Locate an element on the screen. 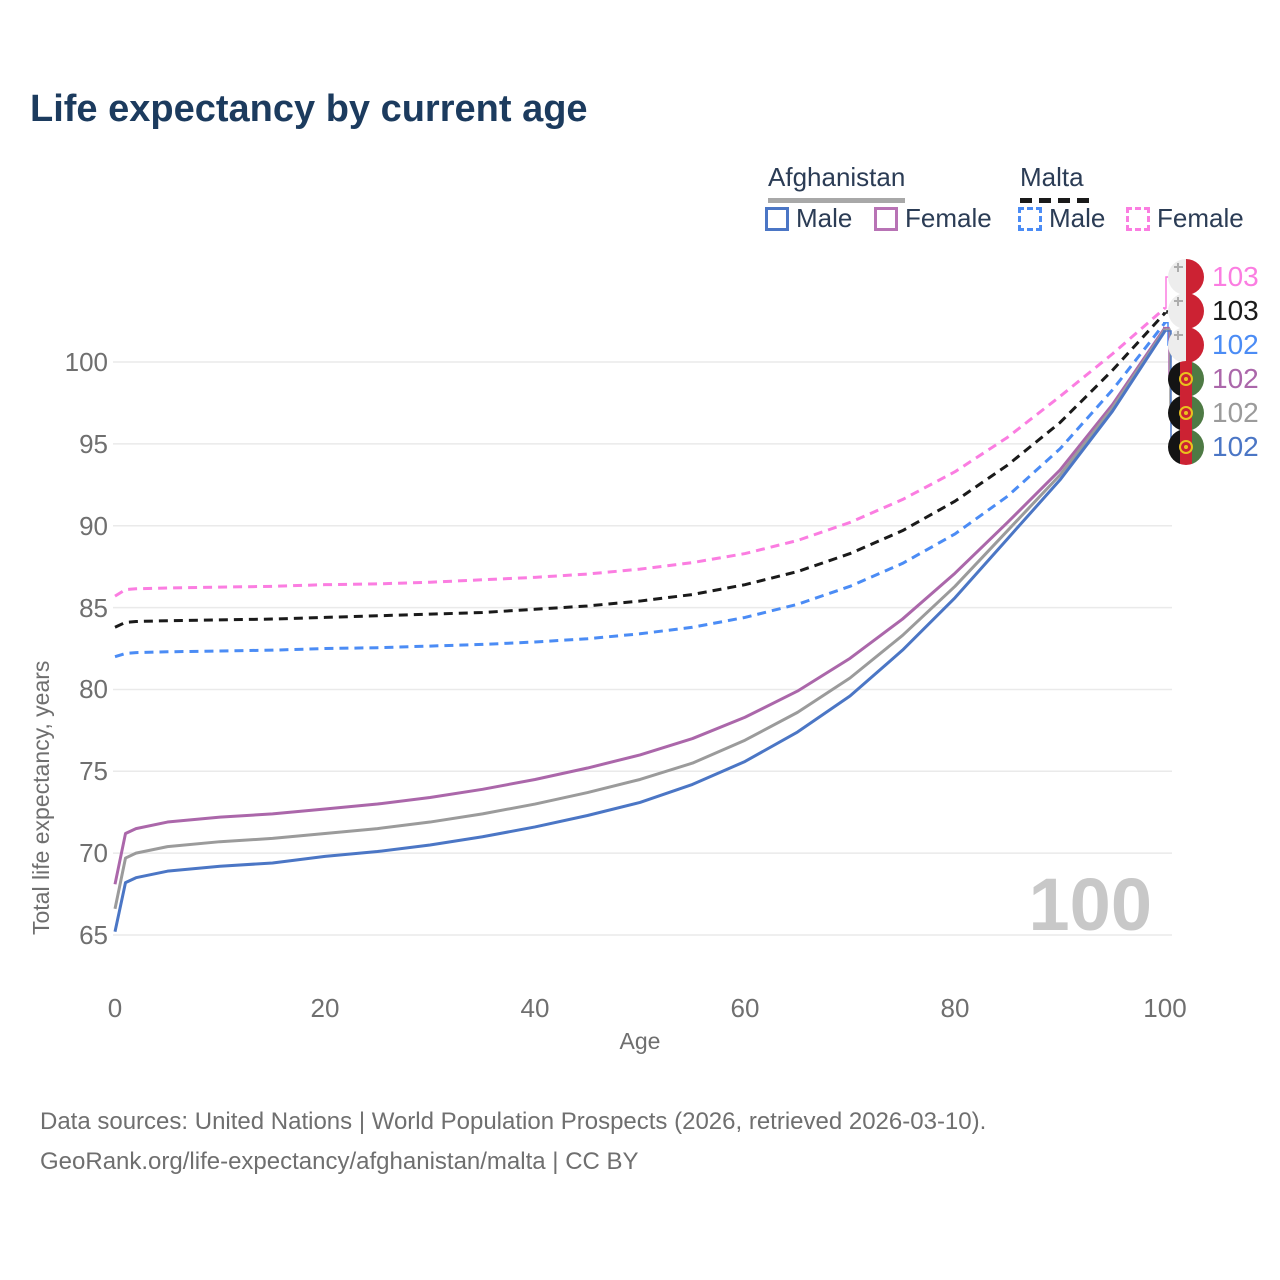  dashed-line-swatch is located at coordinates (1055, 200).